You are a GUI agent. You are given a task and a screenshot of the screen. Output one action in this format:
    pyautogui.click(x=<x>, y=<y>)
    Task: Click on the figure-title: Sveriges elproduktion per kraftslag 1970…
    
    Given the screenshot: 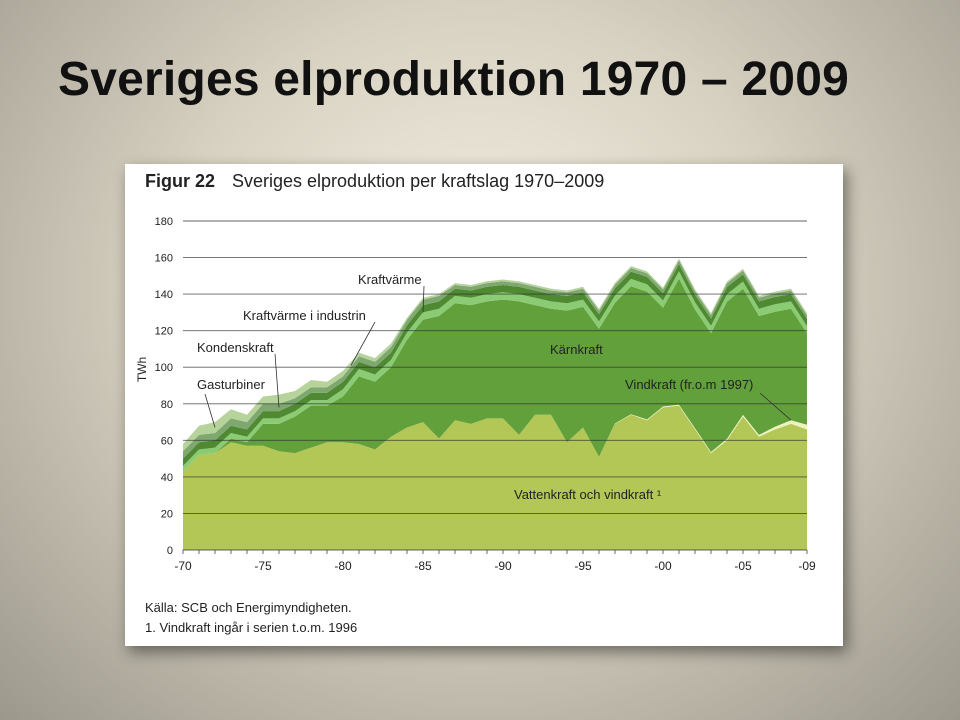 What is the action you would take?
    pyautogui.click(x=418, y=181)
    